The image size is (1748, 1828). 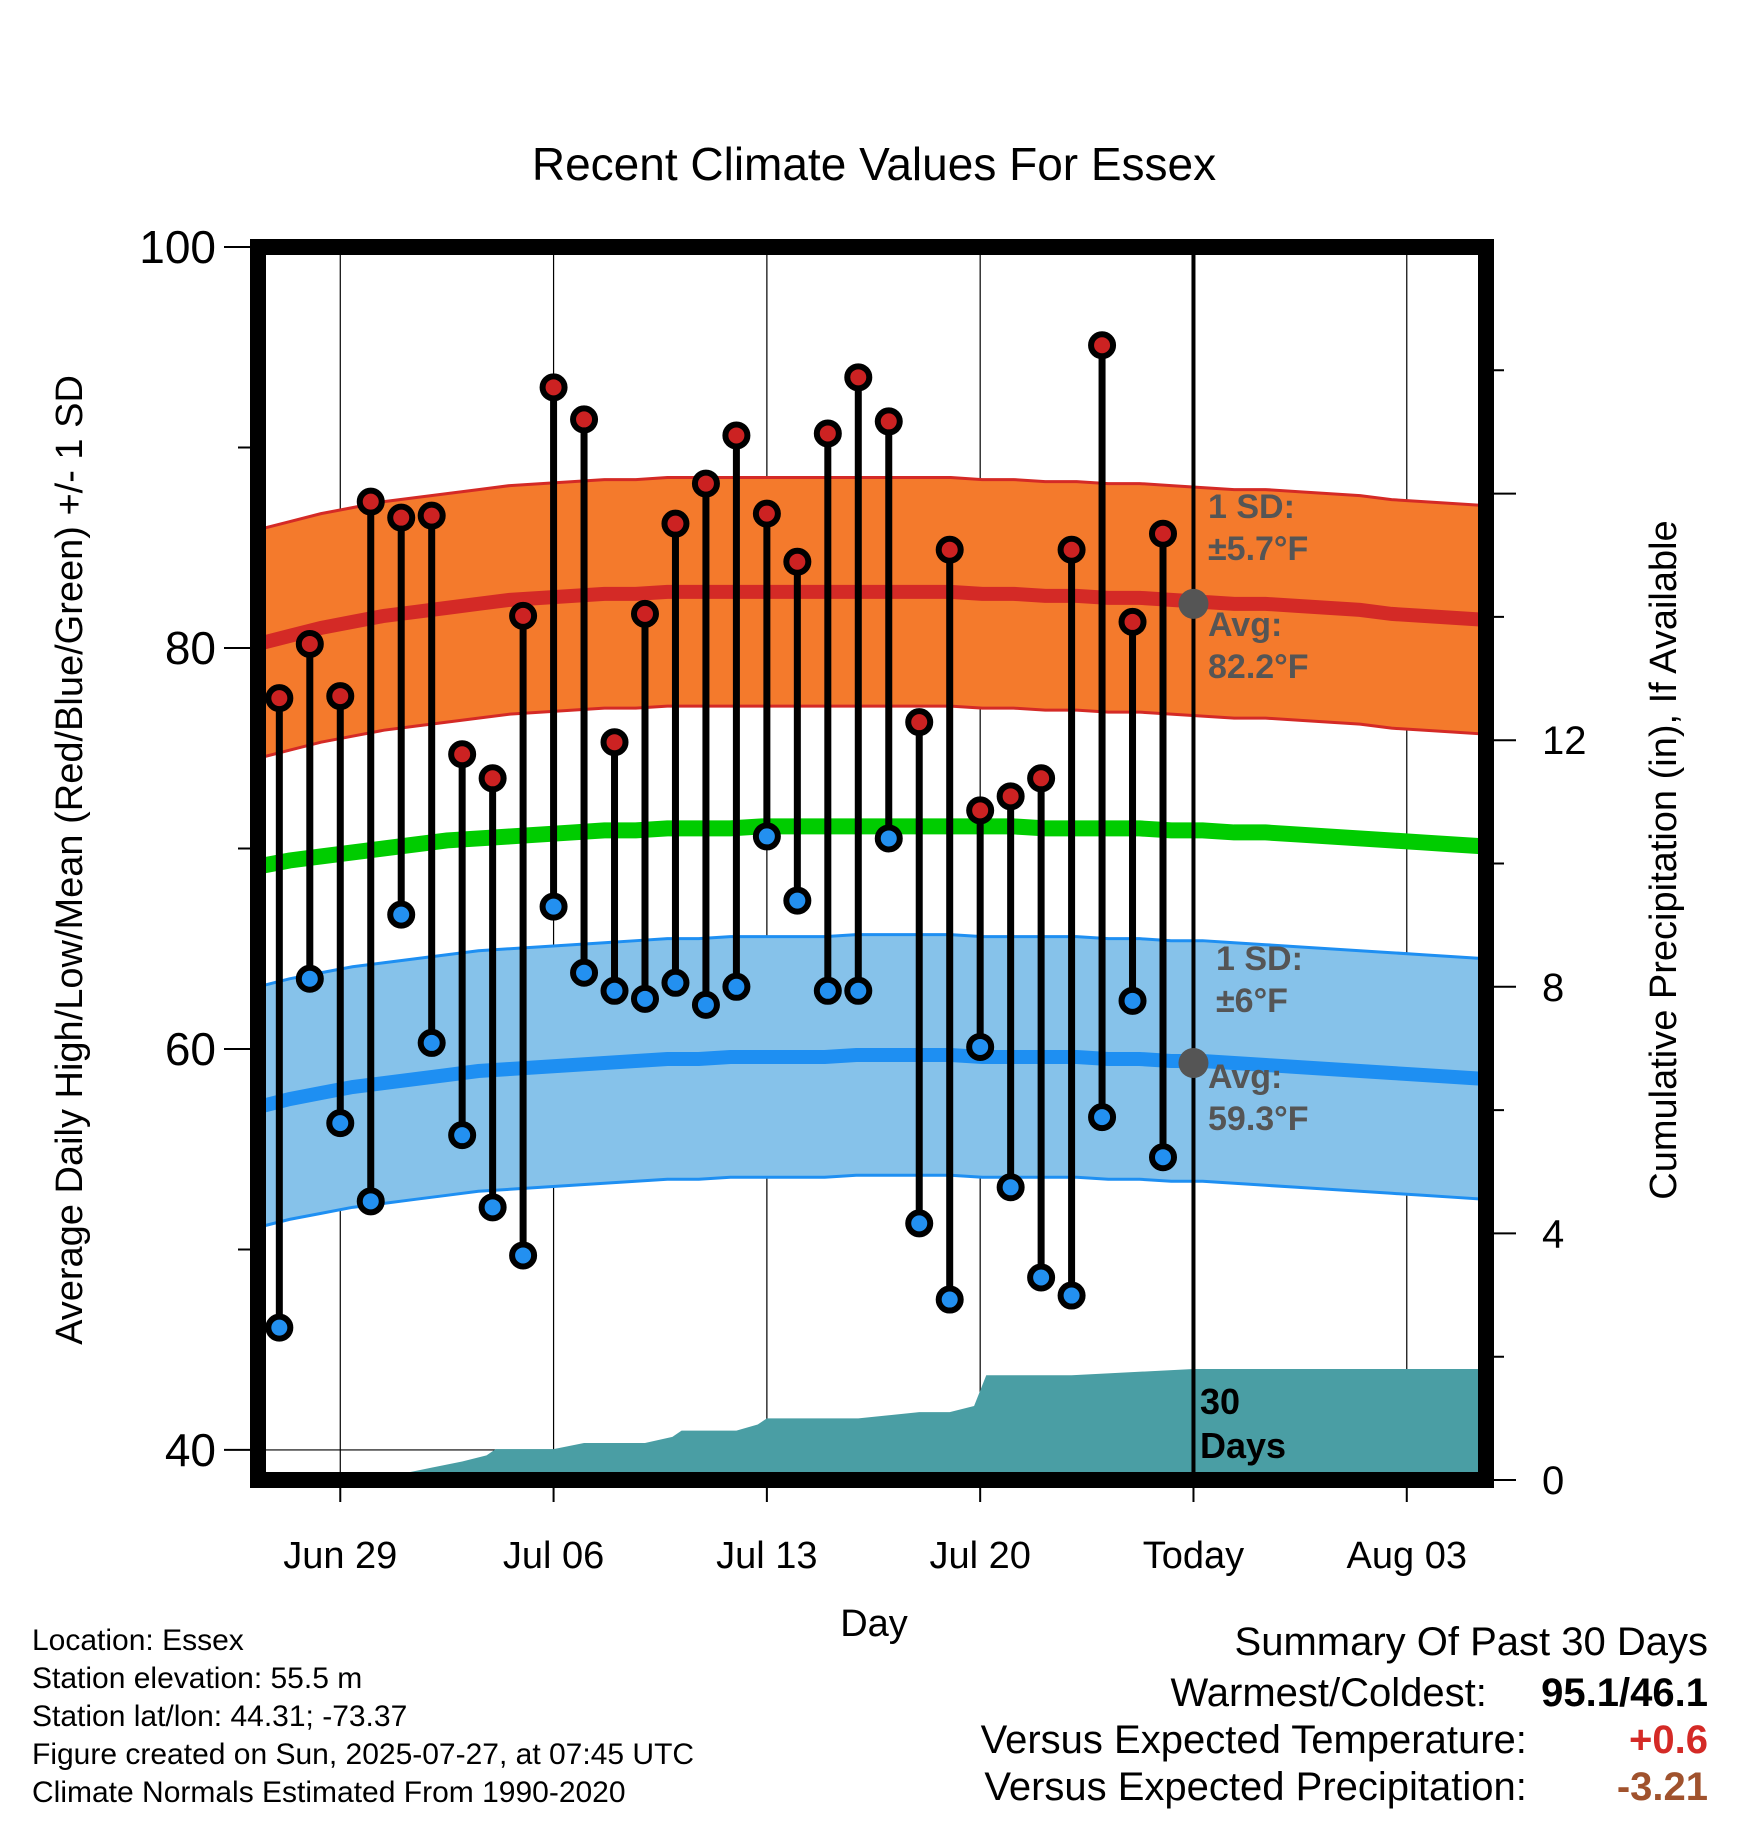 I want to click on temp-anomaly-label: Versus Expected Temperature:, so click(x=1253, y=1740).